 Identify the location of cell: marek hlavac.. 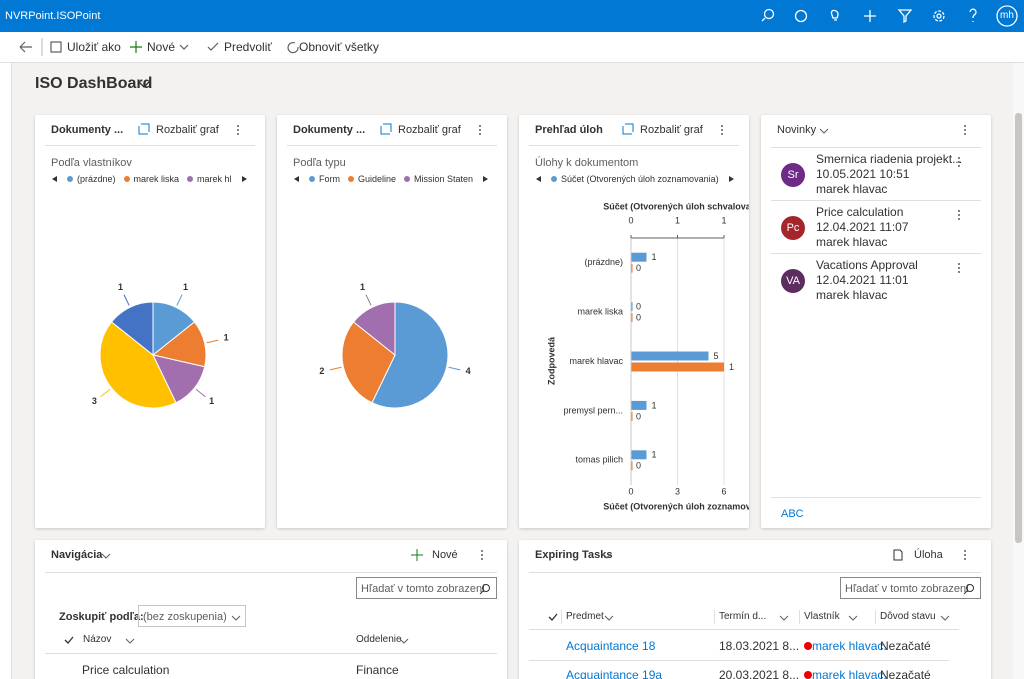
(849, 673).